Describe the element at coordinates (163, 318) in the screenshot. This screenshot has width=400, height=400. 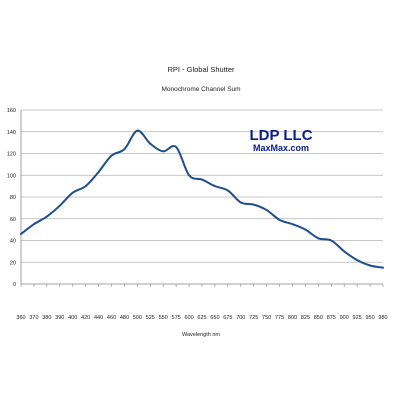
I see `x-tick-label: 550` at that location.